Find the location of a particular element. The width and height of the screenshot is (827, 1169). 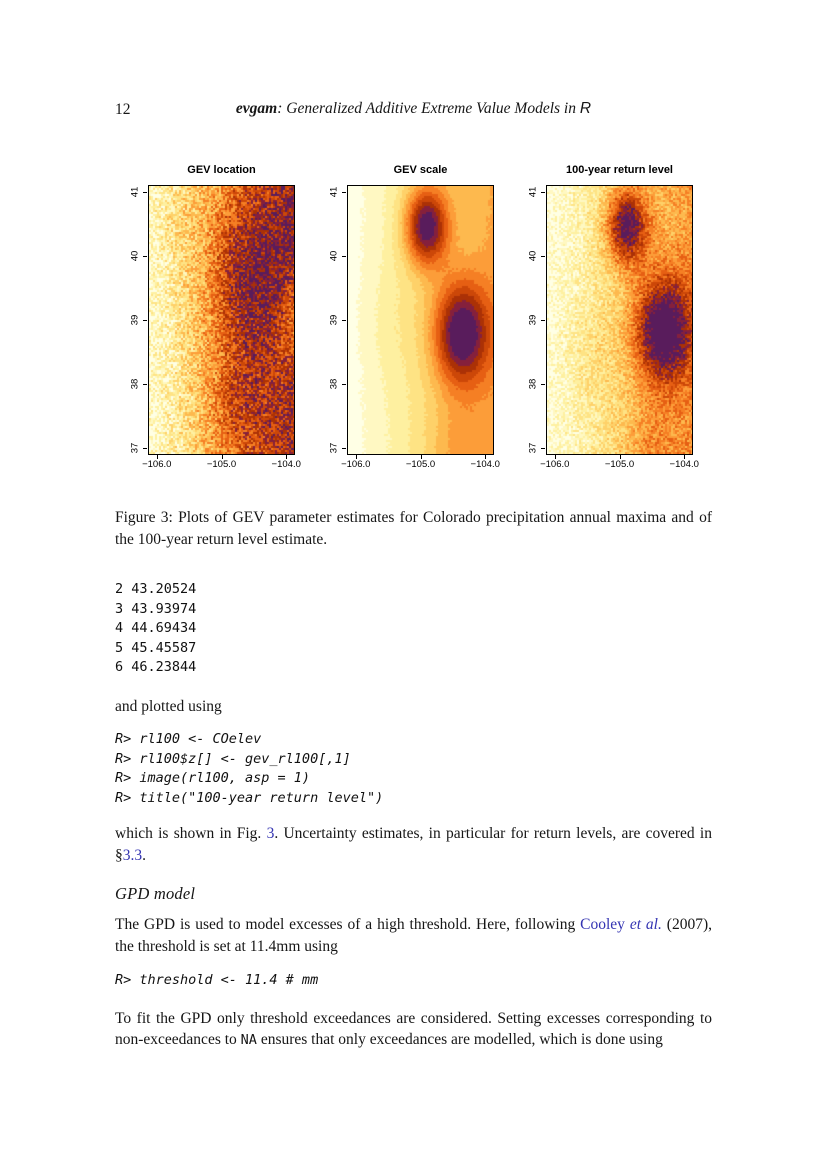

heatmap-gev-scale: GEV scale 37 38 39 40 41 −106.0 −105.0 −104.0 is located at coordinates (414, 317).